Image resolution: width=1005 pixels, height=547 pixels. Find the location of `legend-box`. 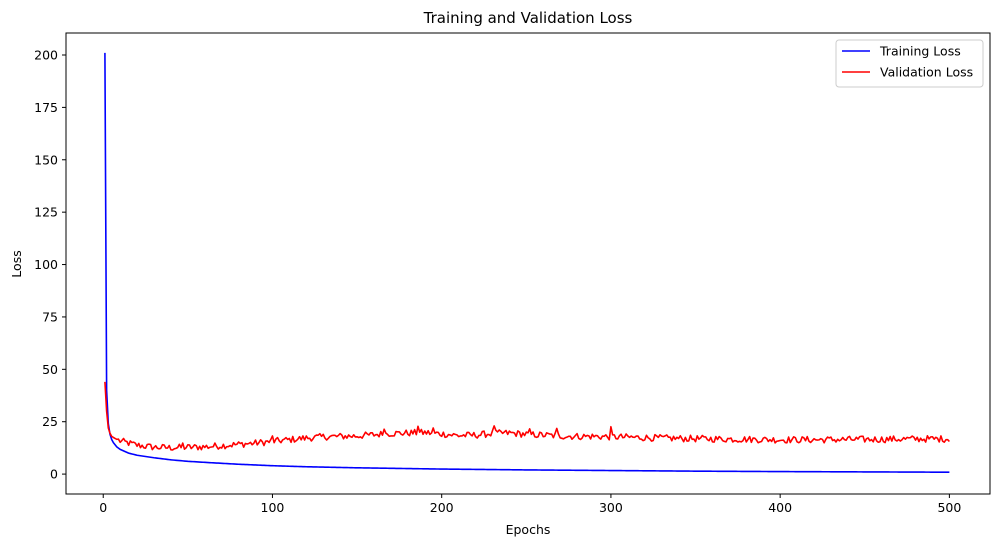

legend-box is located at coordinates (909, 63).